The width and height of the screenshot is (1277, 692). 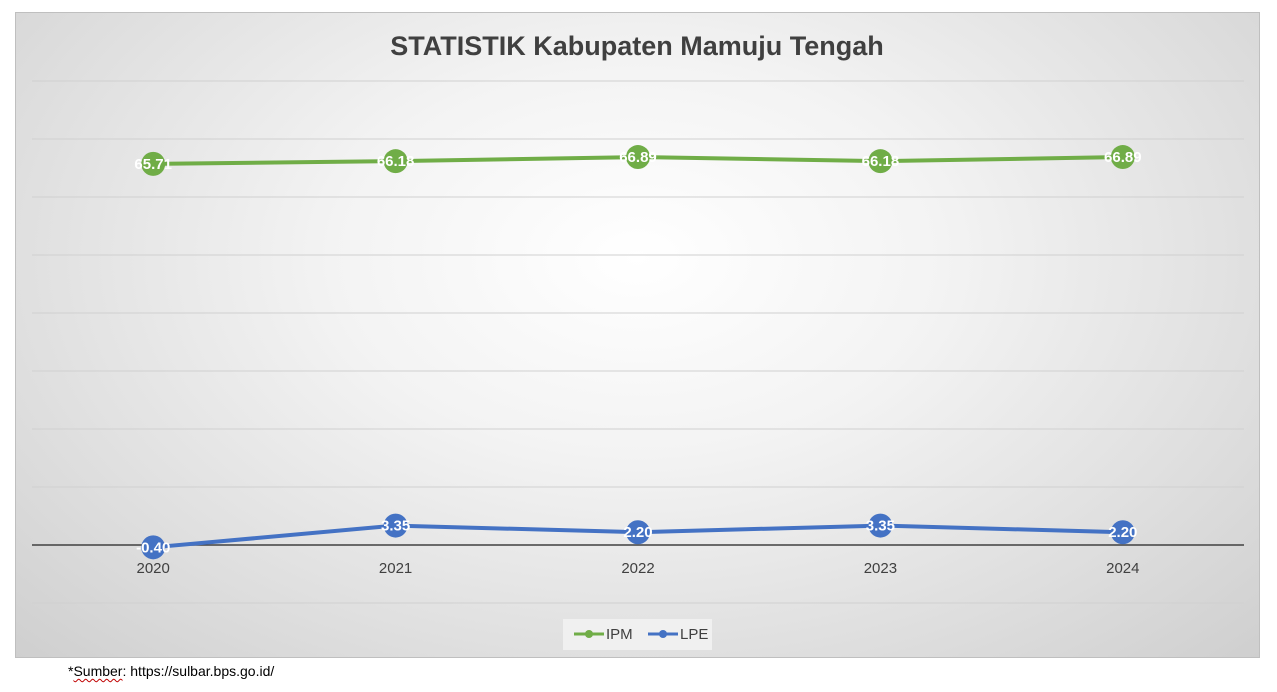 What do you see at coordinates (880, 568) in the screenshot?
I see `x-tick-label: 2023` at bounding box center [880, 568].